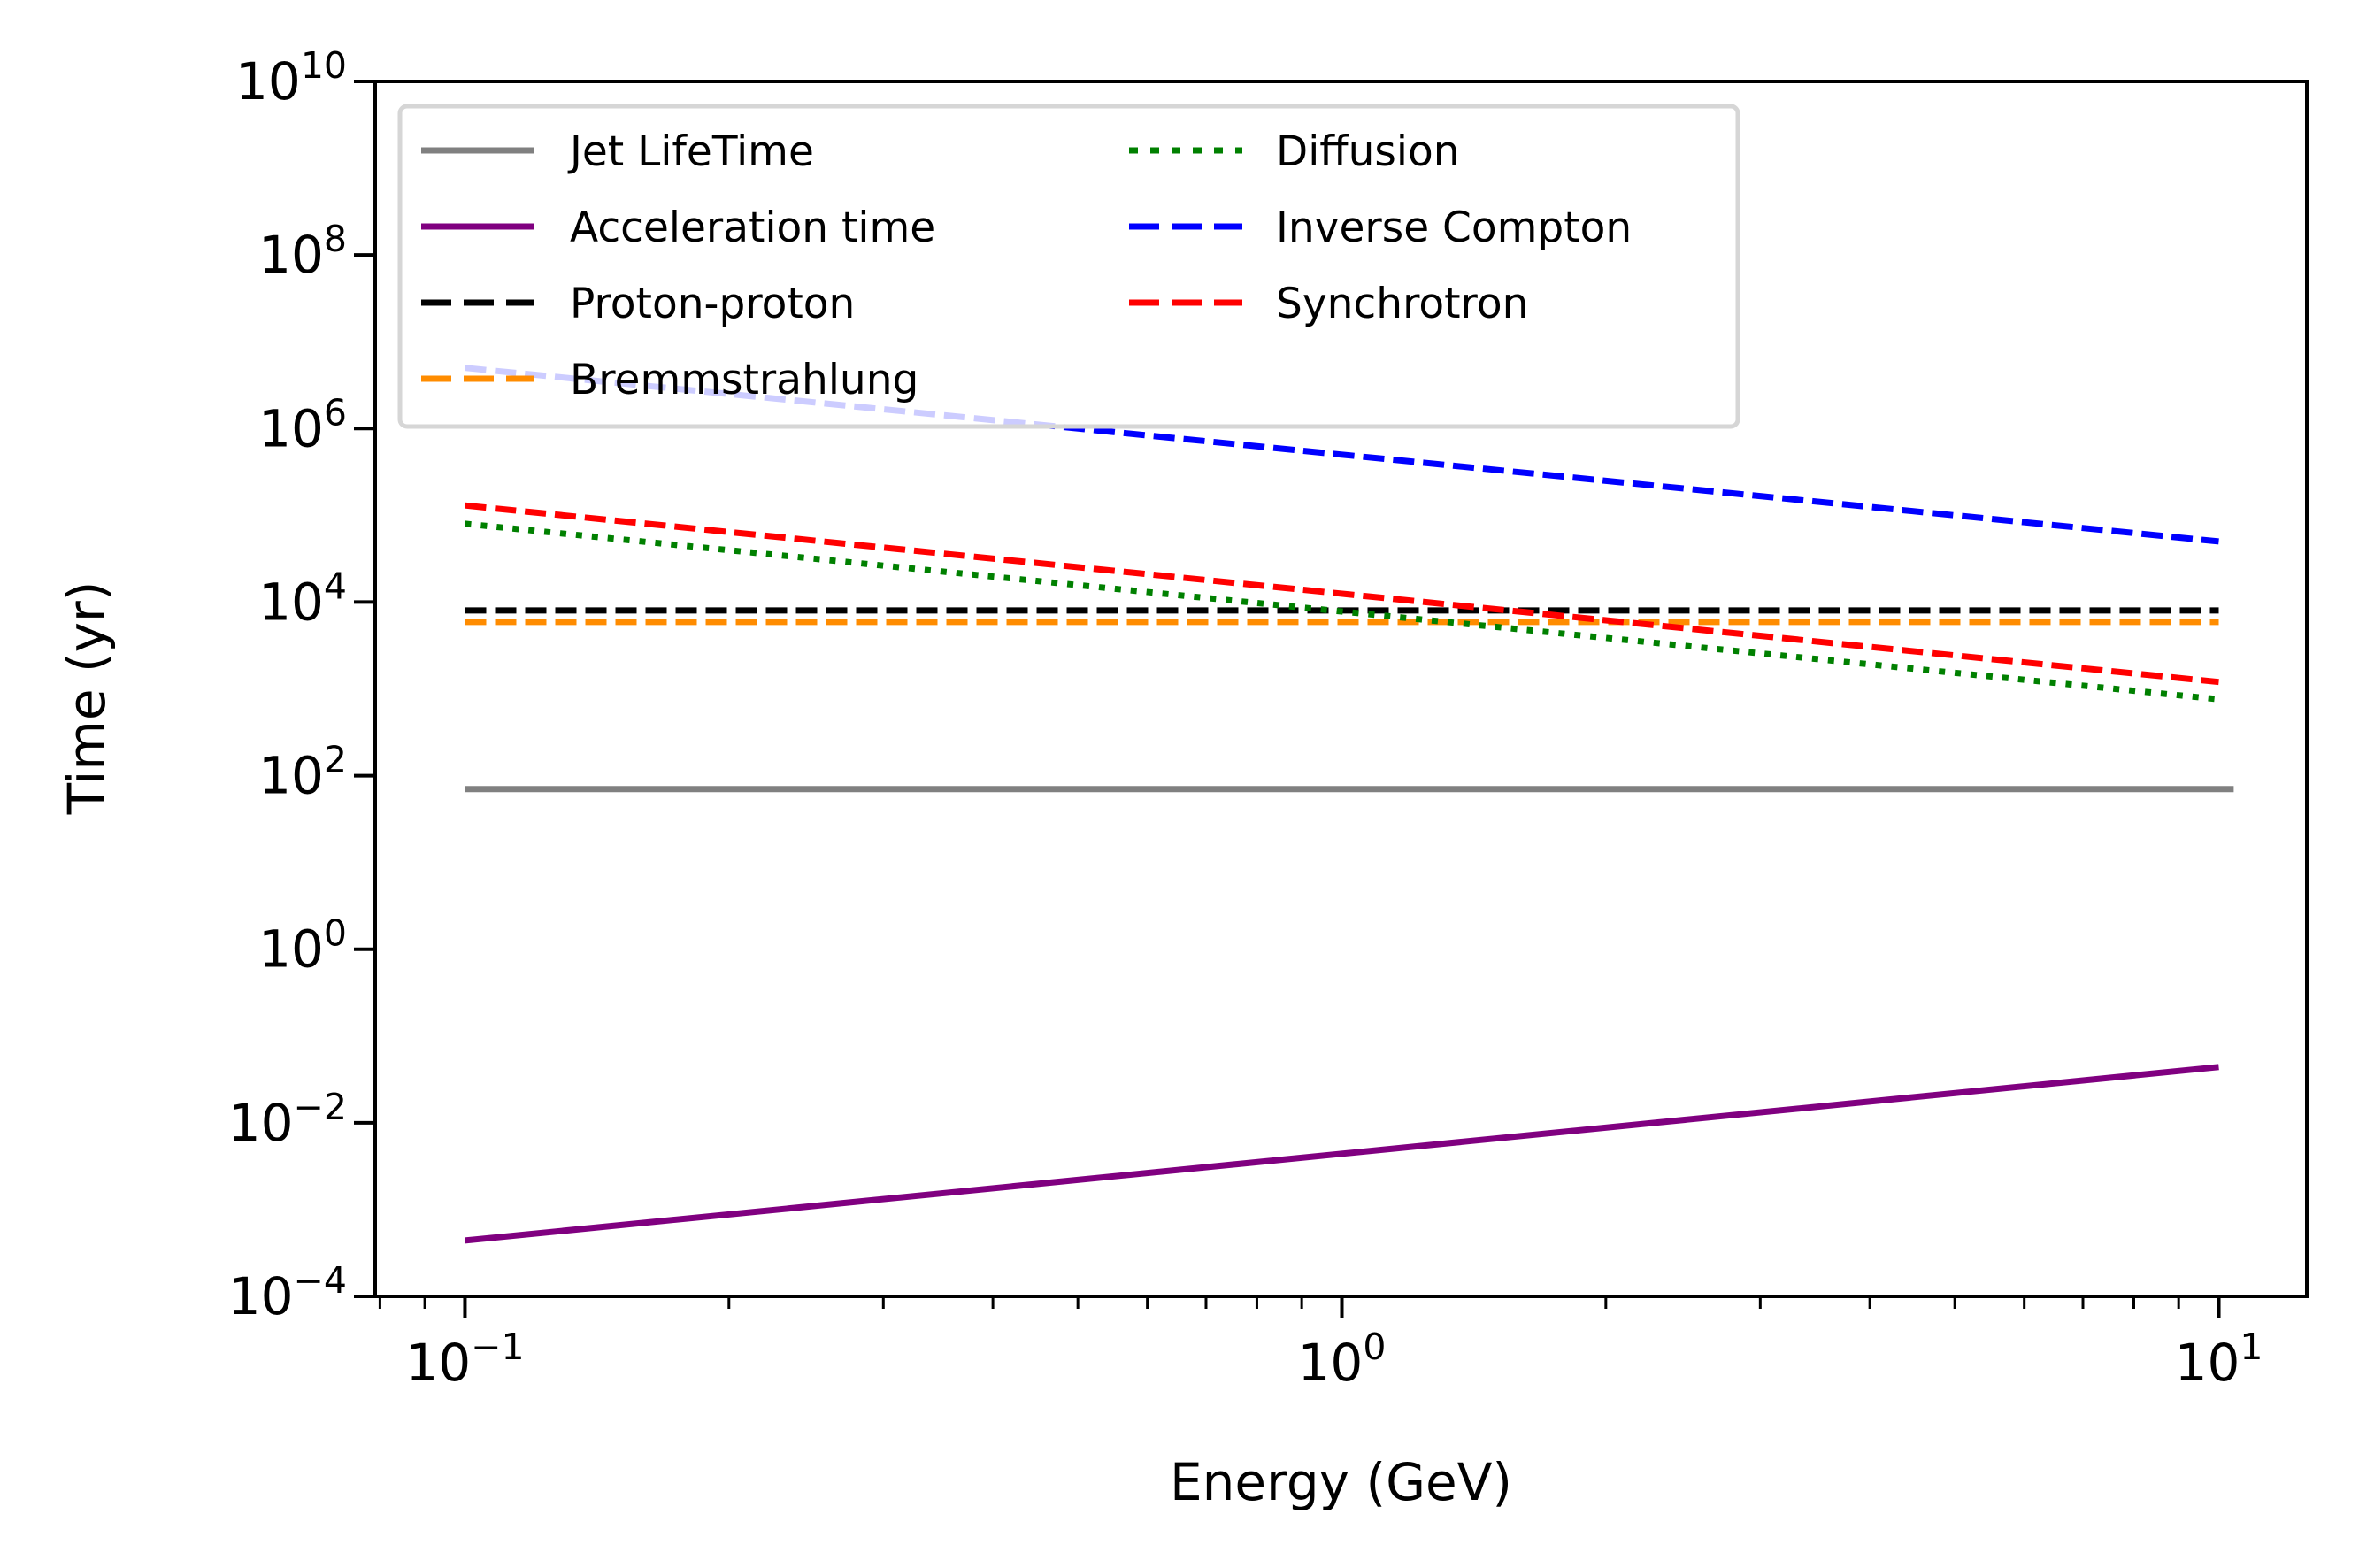  Describe the element at coordinates (335, 760) in the screenshot. I see `y-tick-exp: 2` at that location.